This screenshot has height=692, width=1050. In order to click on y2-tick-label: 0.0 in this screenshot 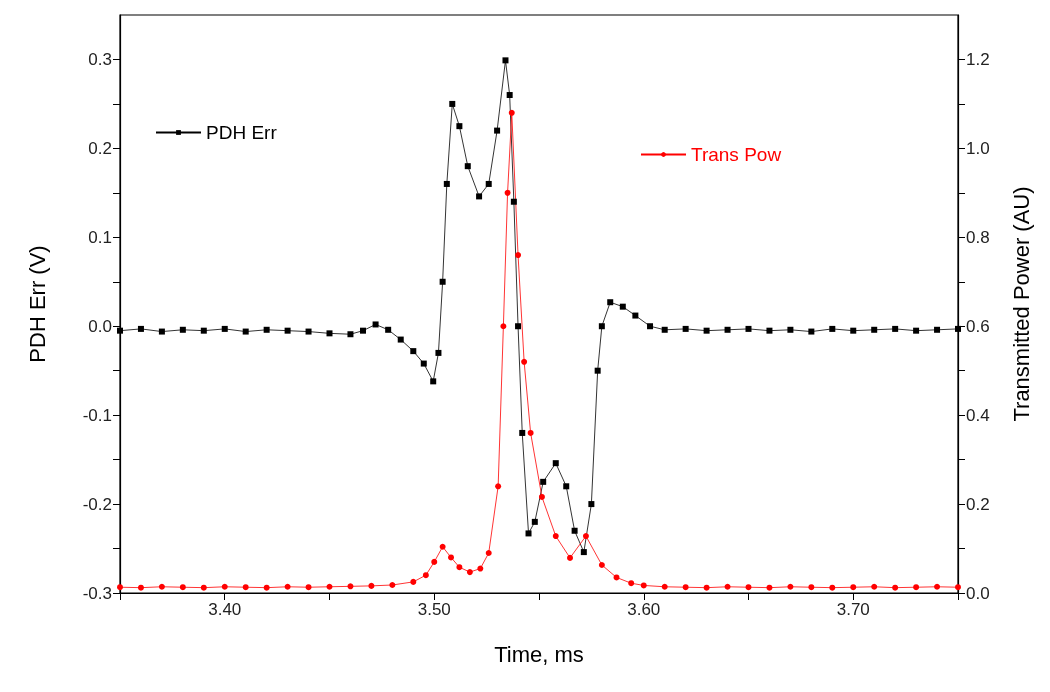, I will do `click(978, 593)`.